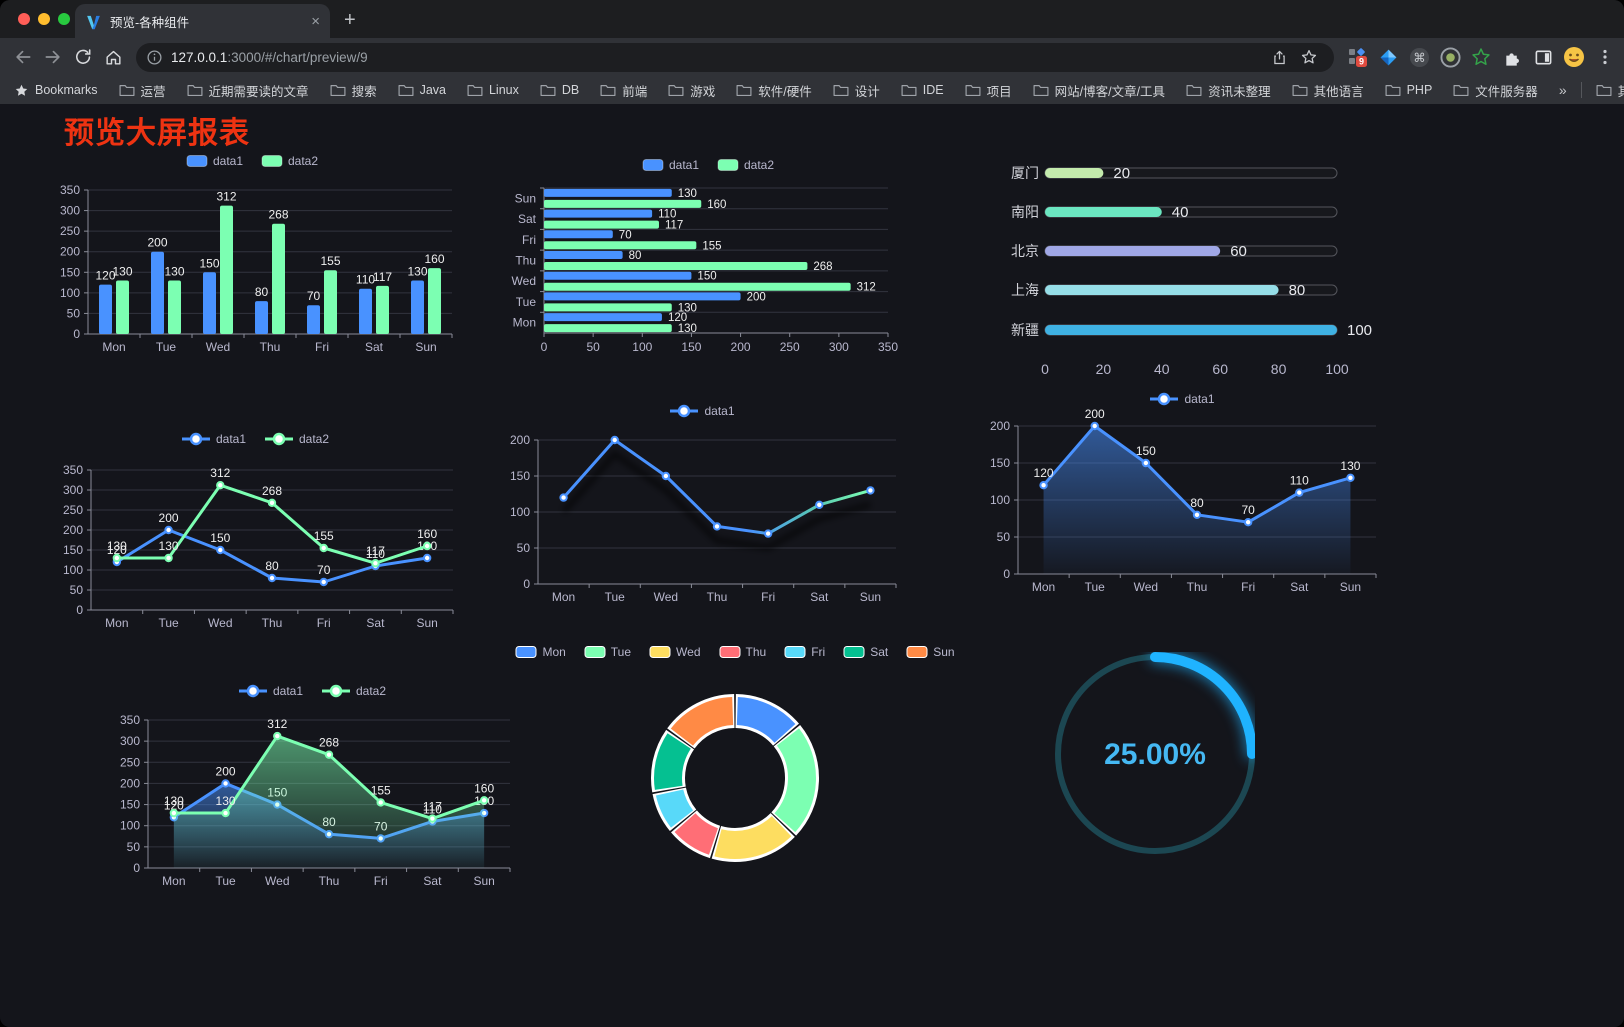 The width and height of the screenshot is (1624, 1027). I want to click on tab-title: 预览-各种组件, so click(150, 22).